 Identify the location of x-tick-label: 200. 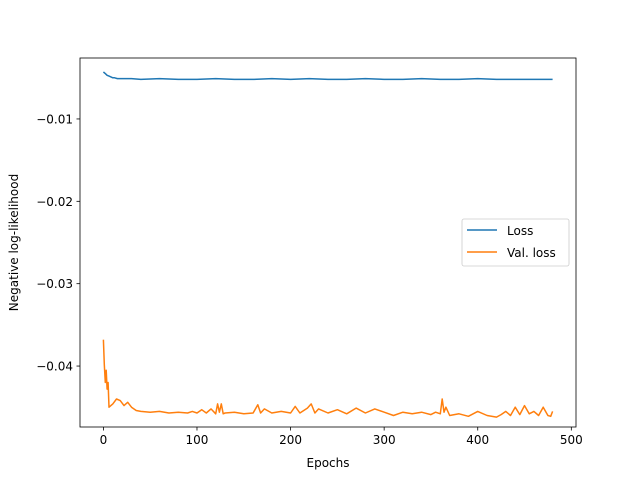
(290, 440).